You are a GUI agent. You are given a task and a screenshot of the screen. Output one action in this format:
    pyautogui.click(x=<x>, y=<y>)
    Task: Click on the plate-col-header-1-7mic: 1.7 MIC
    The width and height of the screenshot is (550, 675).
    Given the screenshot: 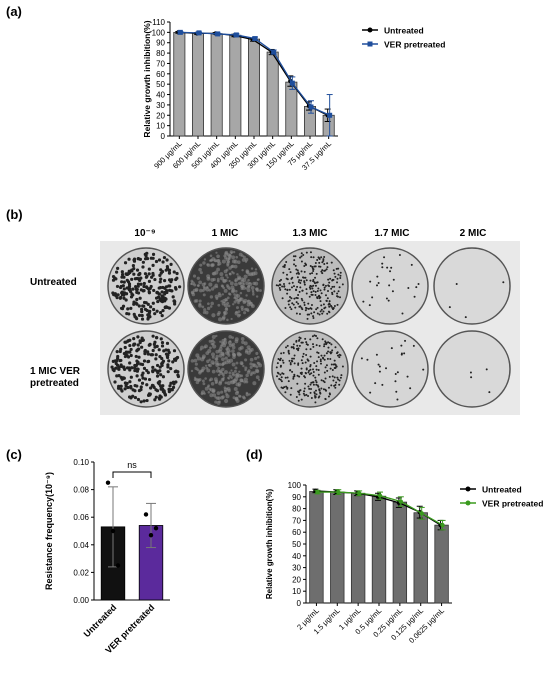 What is the action you would take?
    pyautogui.click(x=392, y=233)
    